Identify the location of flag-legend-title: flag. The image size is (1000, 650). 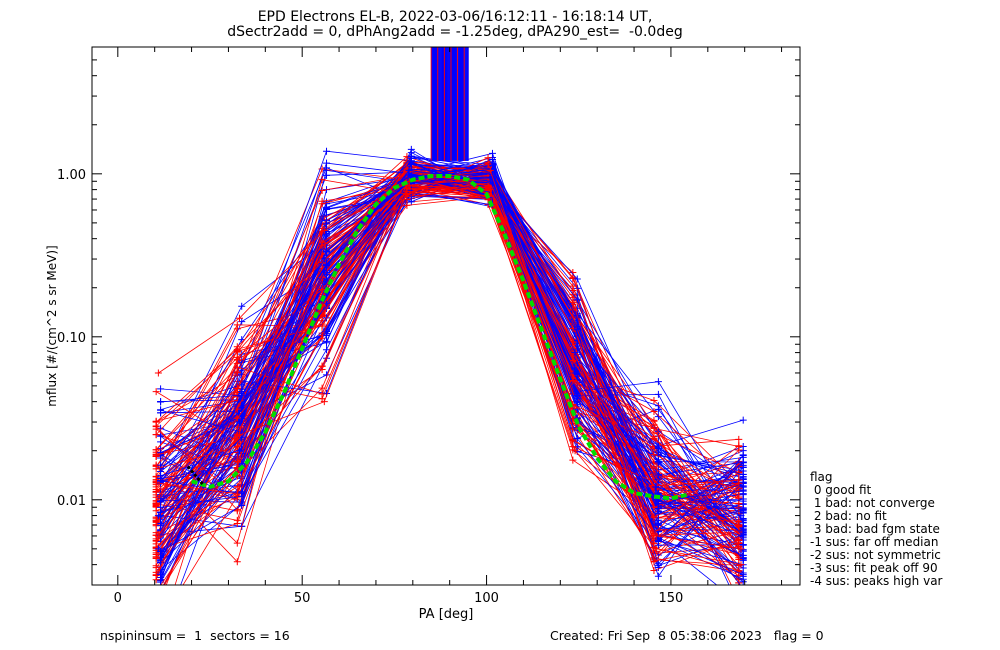
(821, 477).